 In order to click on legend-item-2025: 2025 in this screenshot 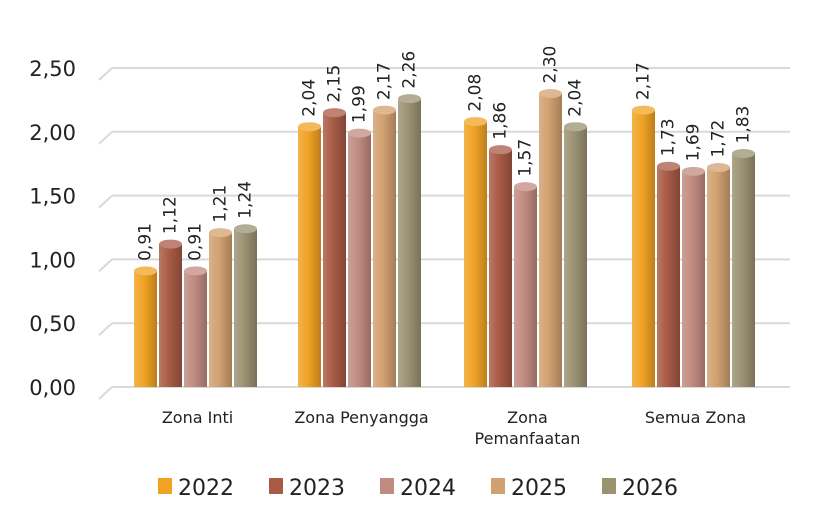, I will do `click(529, 488)`.